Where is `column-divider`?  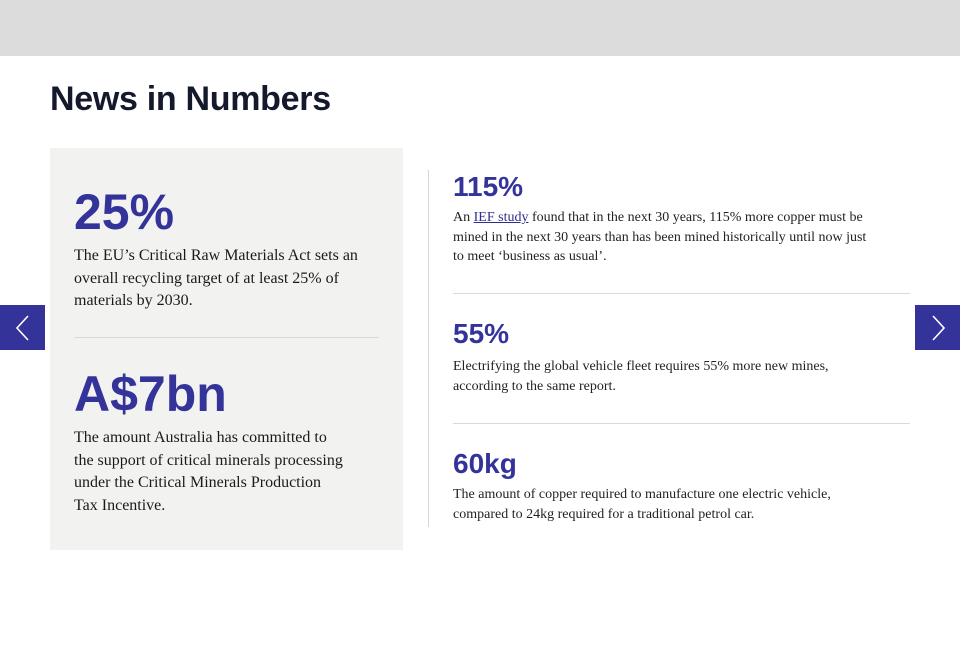 column-divider is located at coordinates (428, 348).